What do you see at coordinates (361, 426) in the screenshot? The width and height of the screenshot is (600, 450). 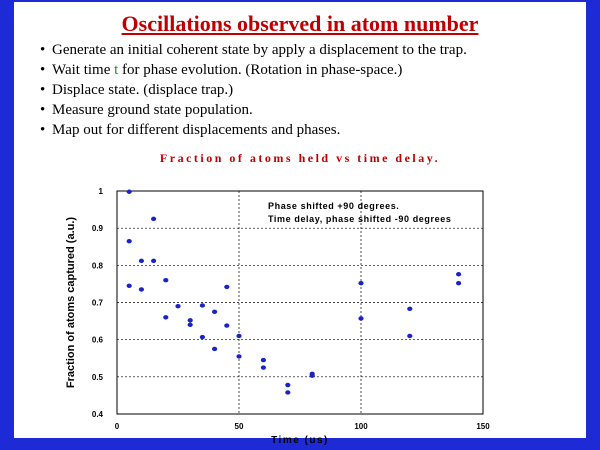 I see `x-tick-label: 100` at bounding box center [361, 426].